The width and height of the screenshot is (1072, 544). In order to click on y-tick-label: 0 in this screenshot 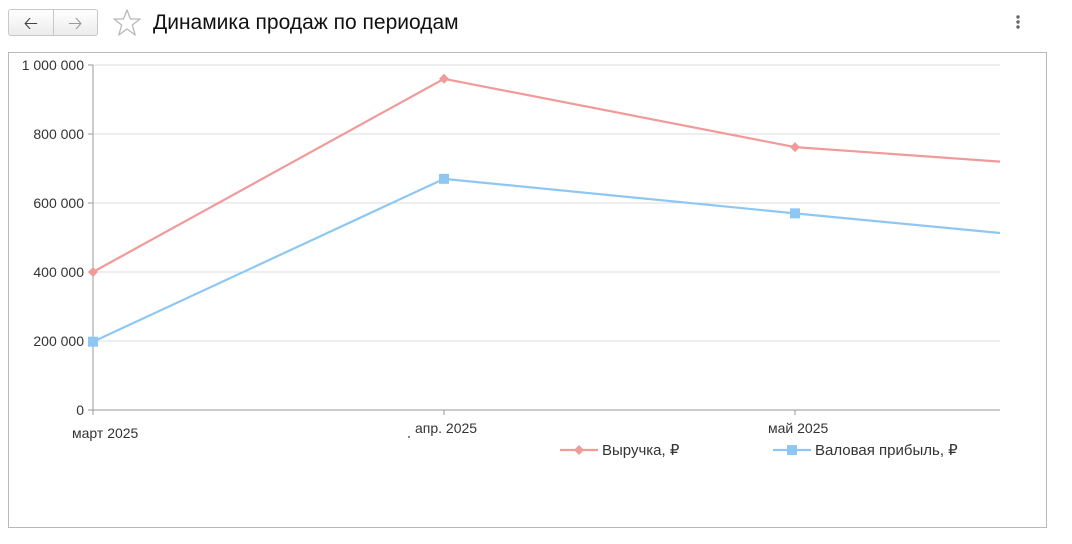, I will do `click(80, 410)`.